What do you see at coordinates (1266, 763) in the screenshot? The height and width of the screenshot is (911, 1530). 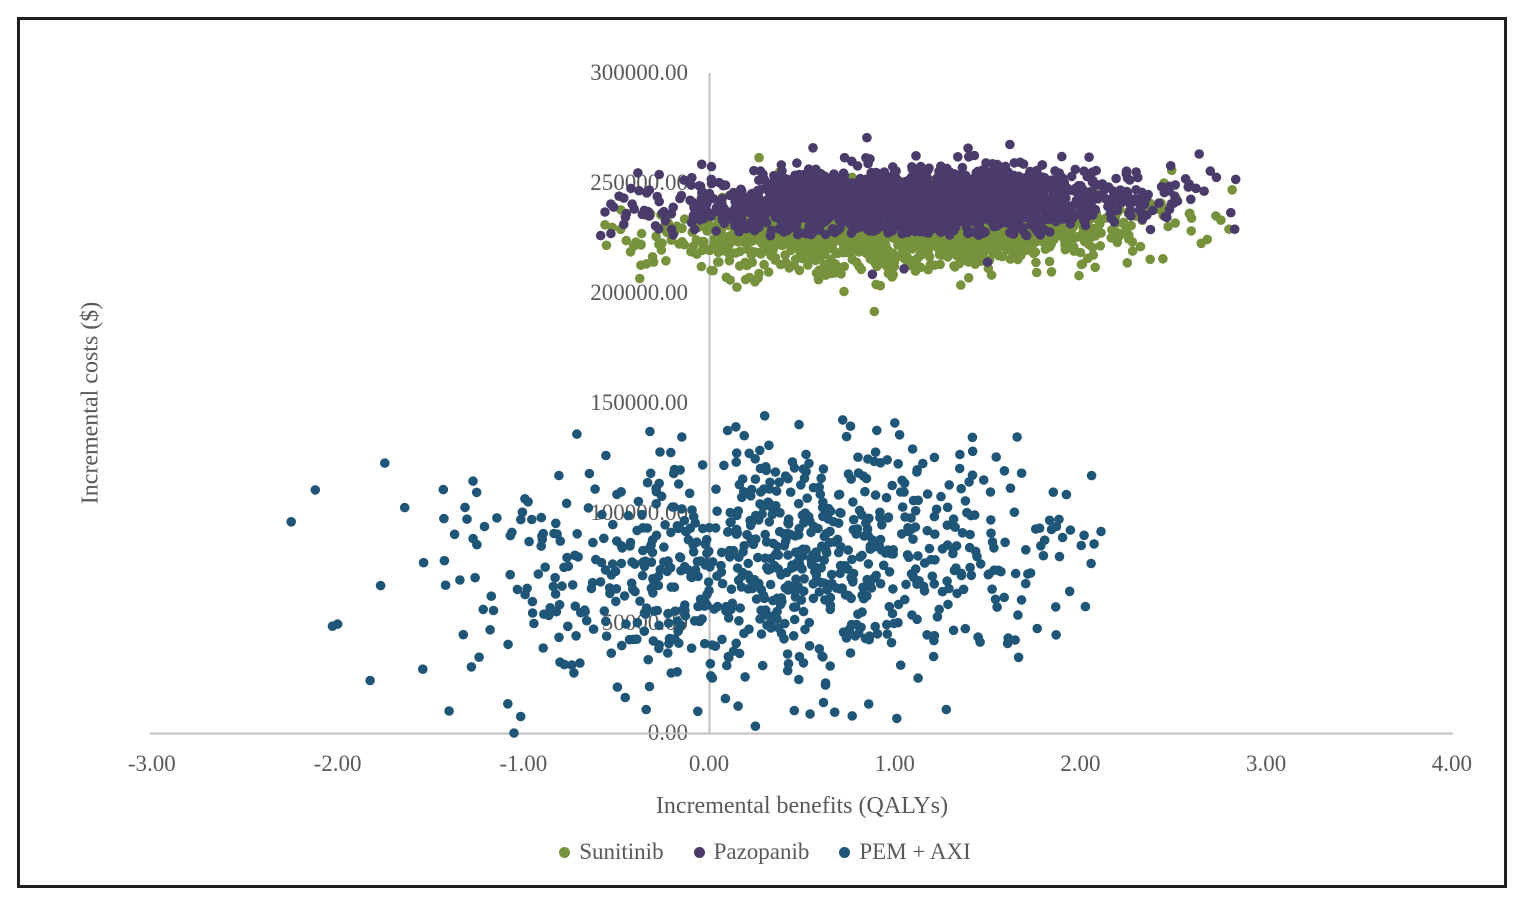 I see `x-tick-label-3: 3.00` at bounding box center [1266, 763].